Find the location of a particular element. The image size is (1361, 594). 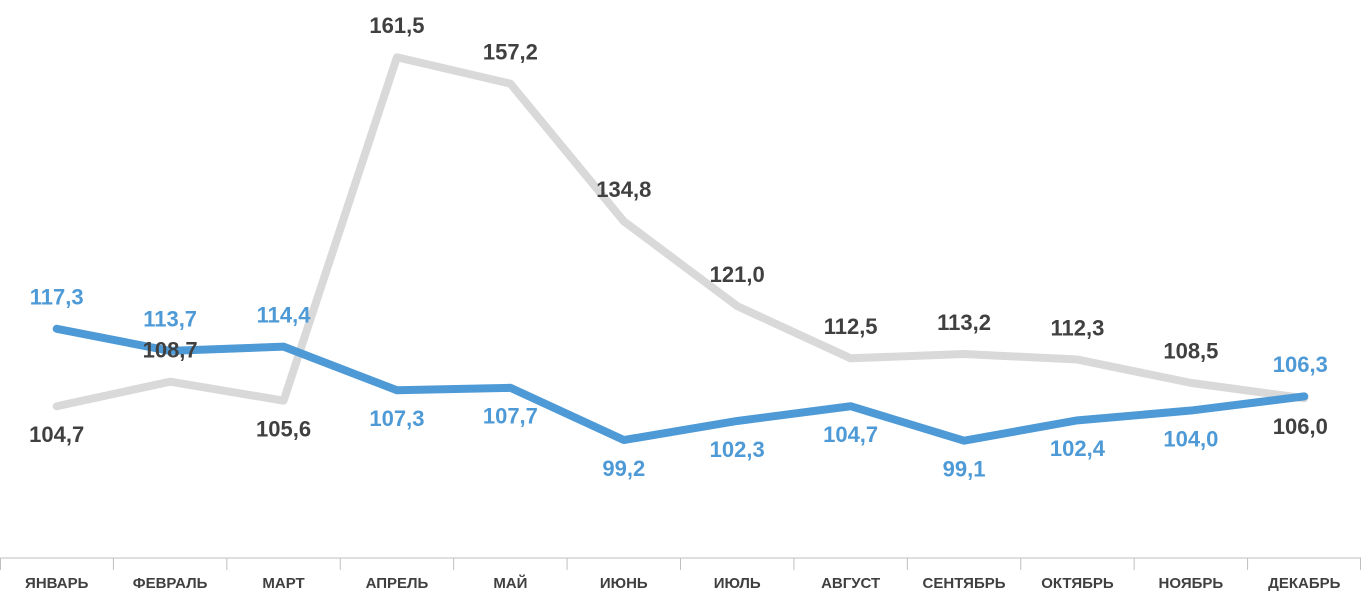

data-label: 113,7 is located at coordinates (170, 319).